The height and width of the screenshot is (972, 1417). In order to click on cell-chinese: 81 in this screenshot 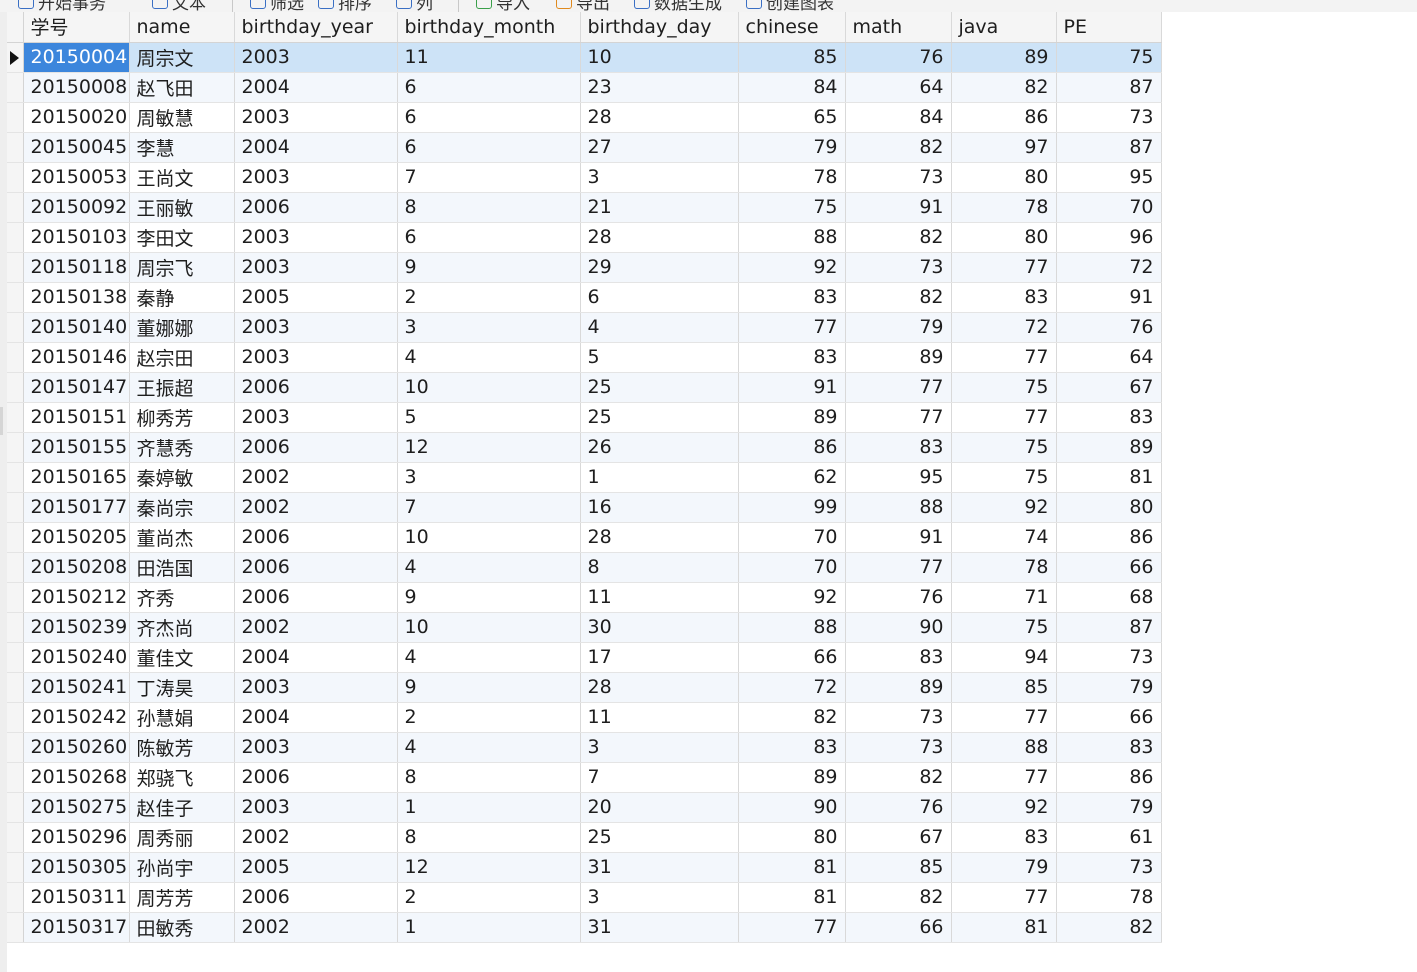, I will do `click(792, 897)`.